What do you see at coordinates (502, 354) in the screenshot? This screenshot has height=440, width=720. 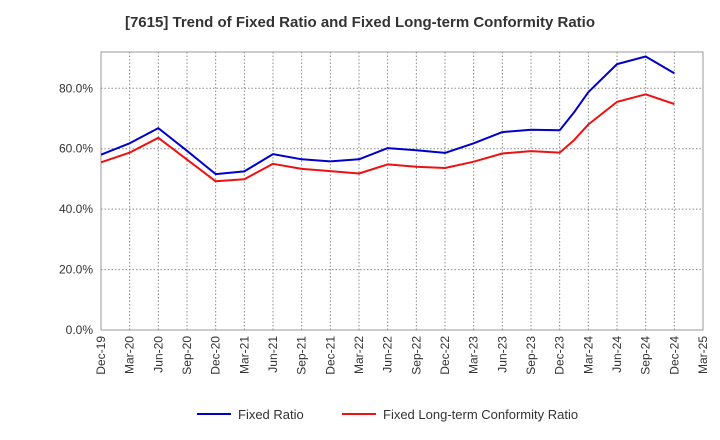 I see `x-tick-label: Jun-23` at bounding box center [502, 354].